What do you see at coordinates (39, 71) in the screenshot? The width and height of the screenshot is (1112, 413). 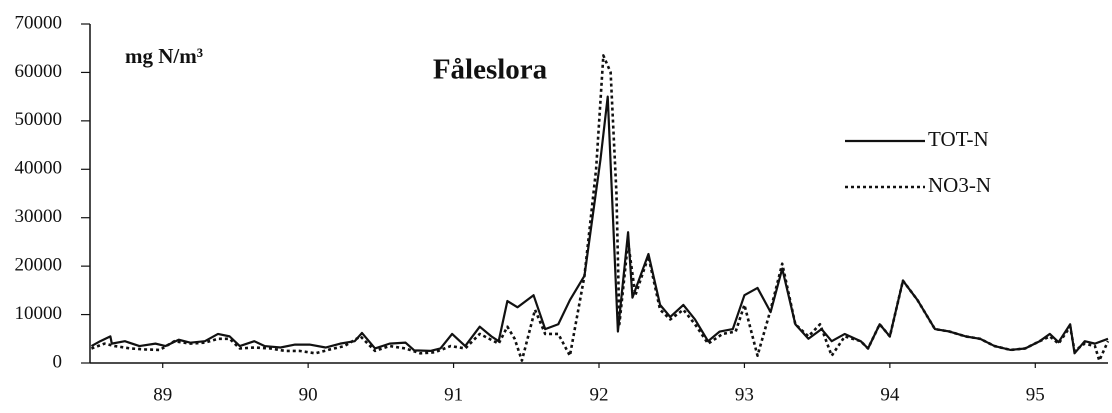 I see `y-tick-label: 60000` at bounding box center [39, 71].